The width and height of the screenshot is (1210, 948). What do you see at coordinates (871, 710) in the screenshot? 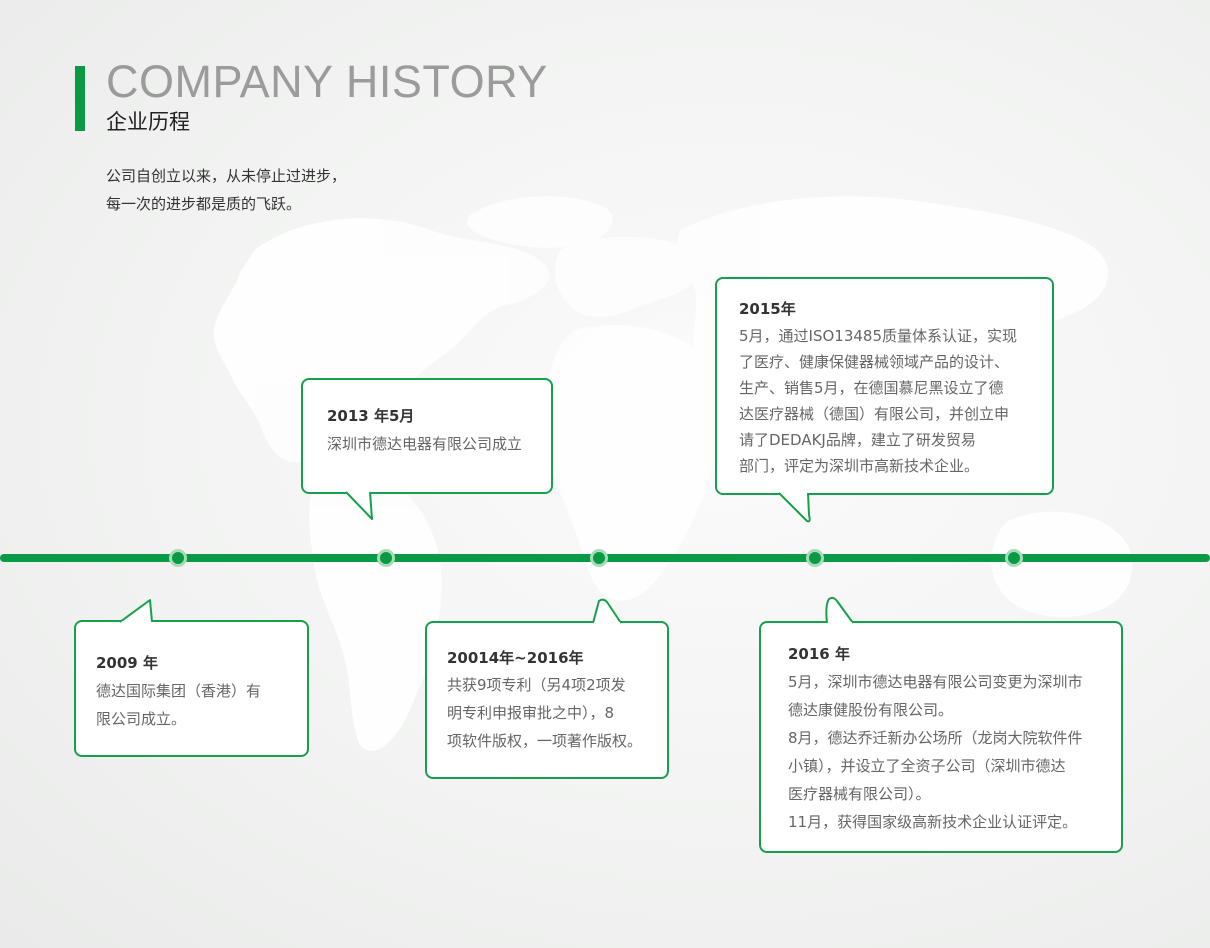
I see `card-line: 德达康健股份有限公司。` at bounding box center [871, 710].